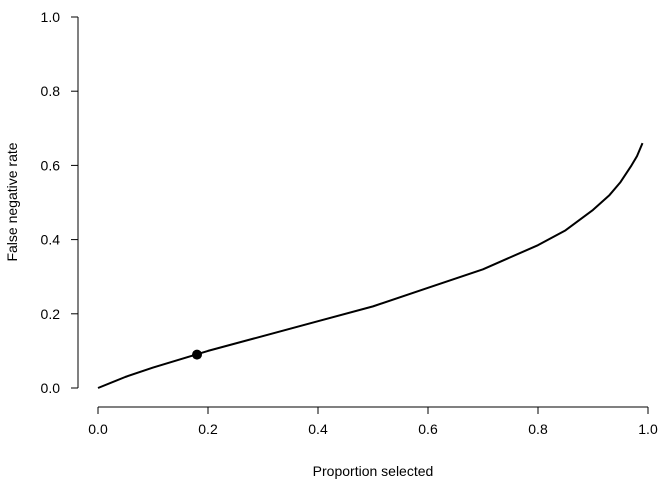  Describe the element at coordinates (197, 354) in the screenshot. I see `highlight-point` at that location.